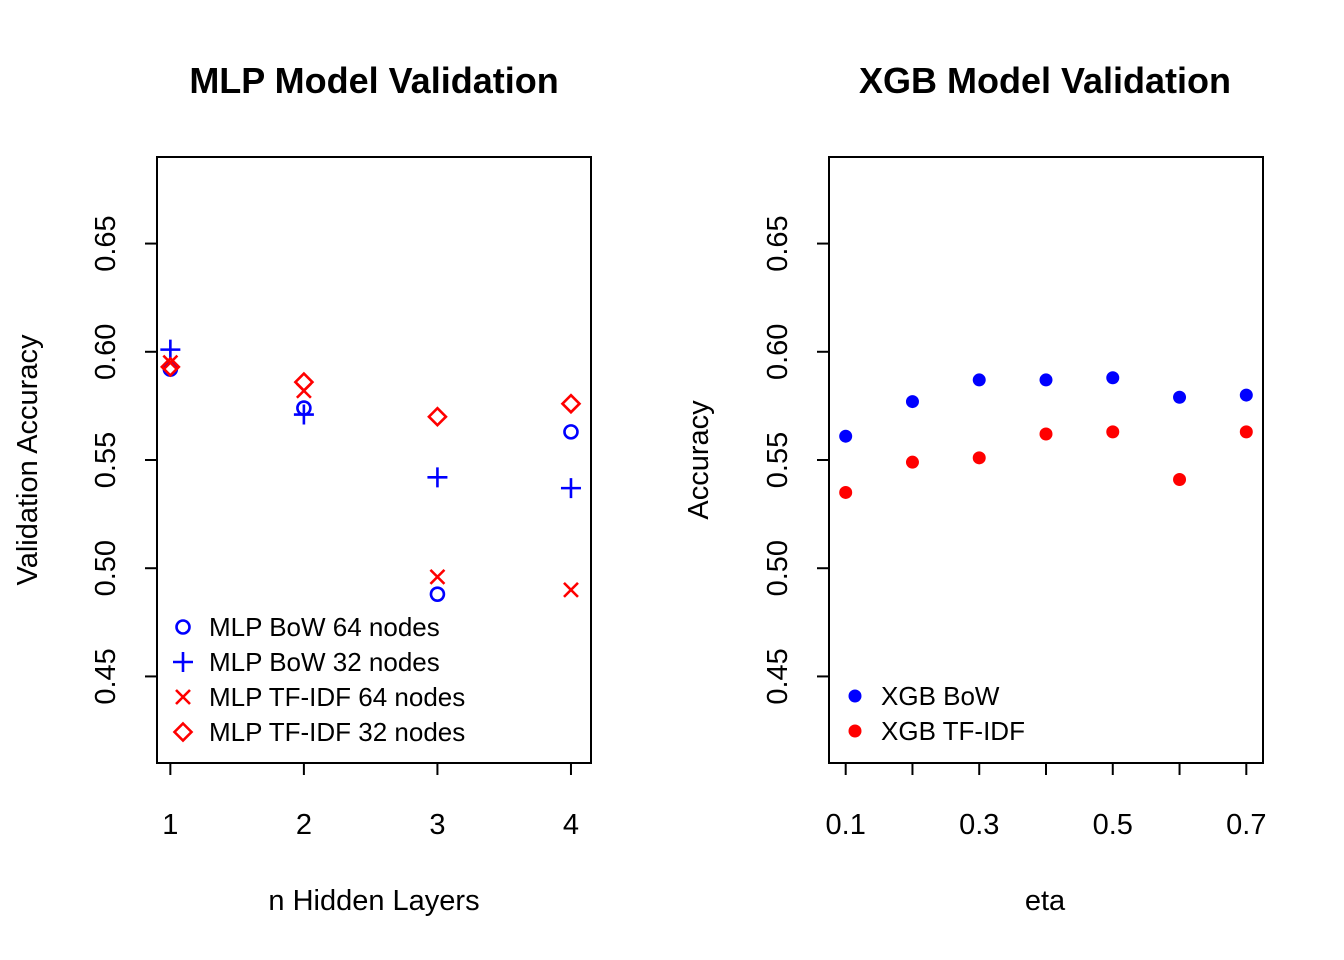 Image resolution: width=1344 pixels, height=960 pixels. I want to click on x-tick-label: 0.7, so click(1246, 825).